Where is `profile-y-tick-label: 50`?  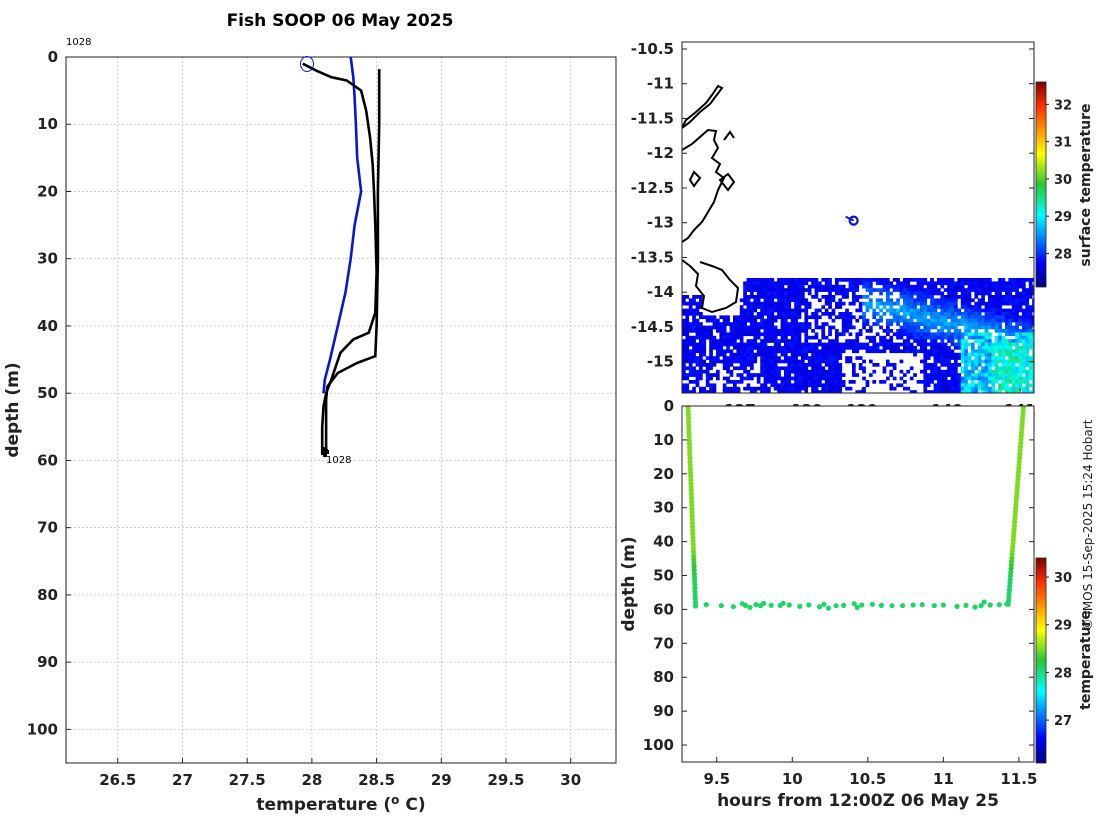 profile-y-tick-label: 50 is located at coordinates (47, 393).